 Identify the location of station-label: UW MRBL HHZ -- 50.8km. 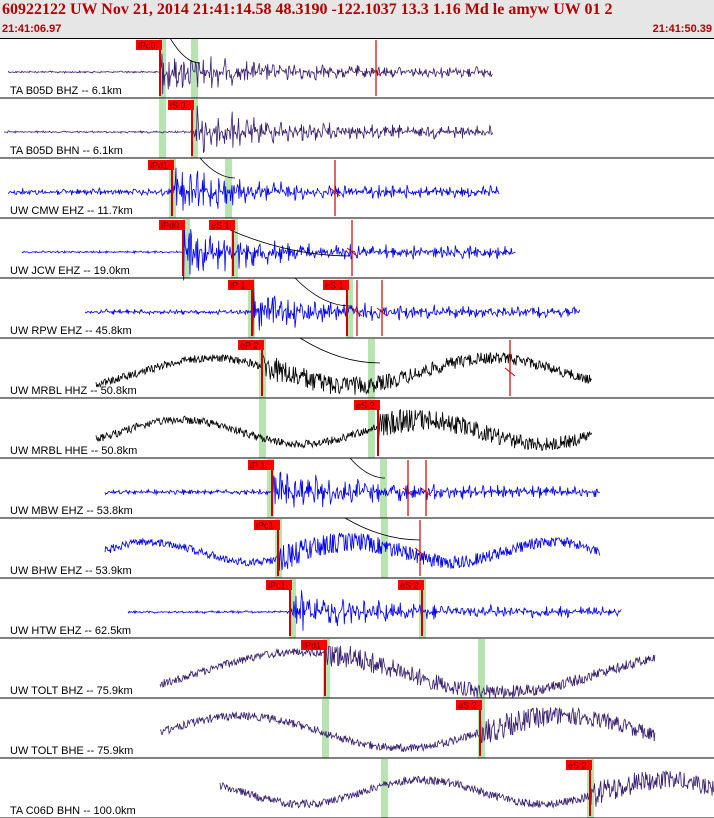
(73, 391).